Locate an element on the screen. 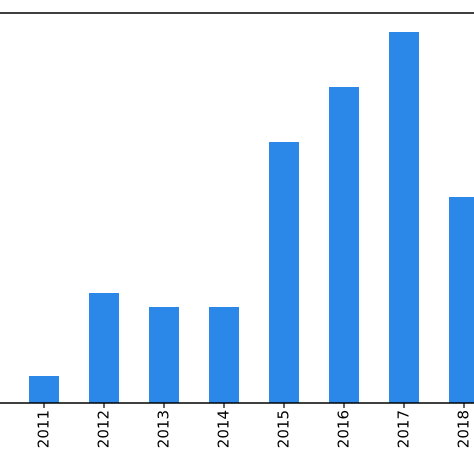 The image size is (474, 474). x-tick-label: 2015 is located at coordinates (284, 429).